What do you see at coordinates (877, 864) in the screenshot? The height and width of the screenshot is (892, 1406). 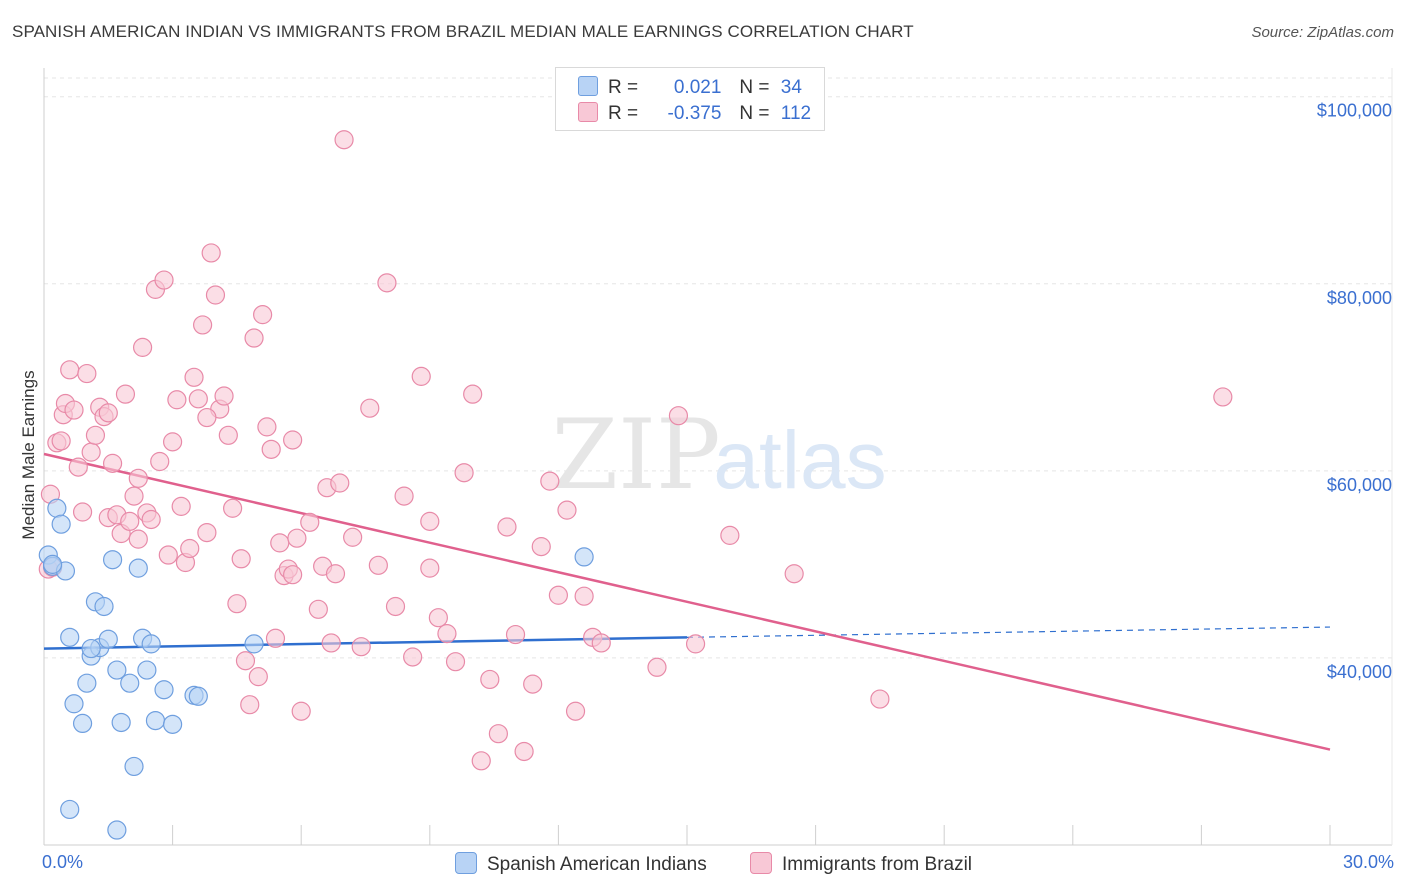 I see `legend-label-immigrants-from-brazil: Immigrants from Brazil` at bounding box center [877, 864].